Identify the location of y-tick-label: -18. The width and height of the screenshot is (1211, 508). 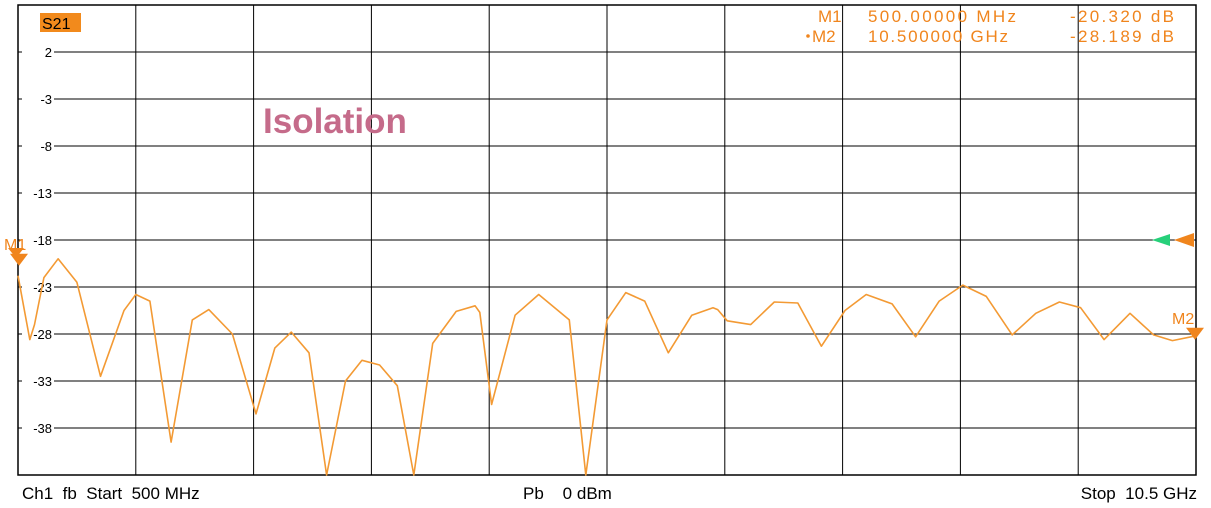
(42, 240).